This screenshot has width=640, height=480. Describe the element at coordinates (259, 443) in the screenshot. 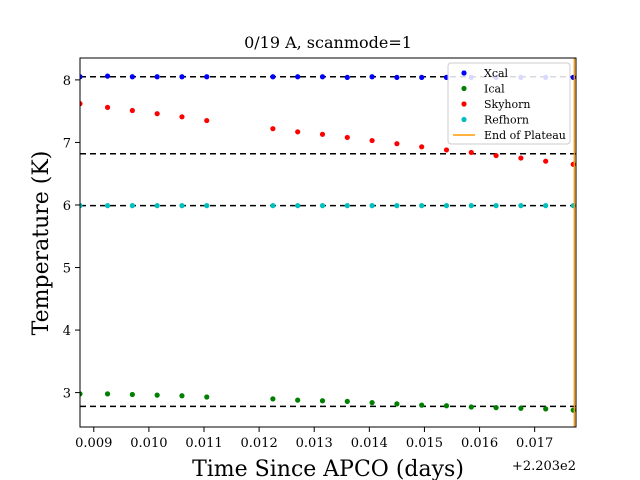

I see `x-tick-label-3: 0.012` at that location.